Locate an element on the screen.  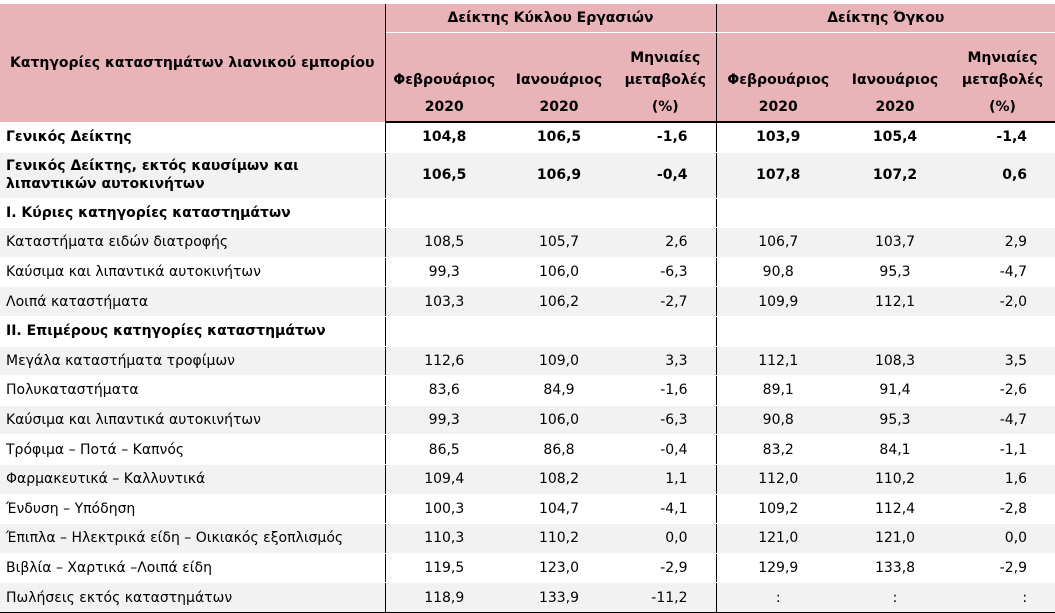
turnover-feb-cell: 118,9 is located at coordinates (444, 597).